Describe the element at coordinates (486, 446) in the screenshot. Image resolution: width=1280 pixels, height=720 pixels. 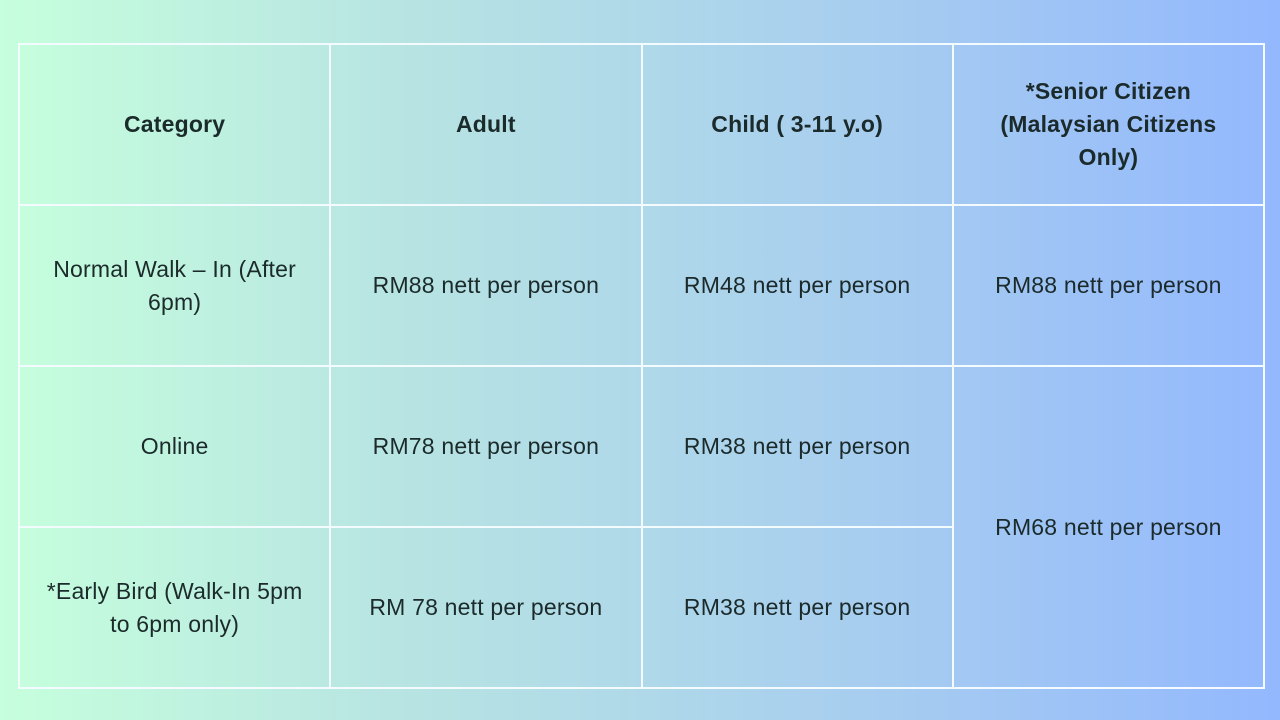
I see `cell-adult-price: RM78 nett per person` at that location.